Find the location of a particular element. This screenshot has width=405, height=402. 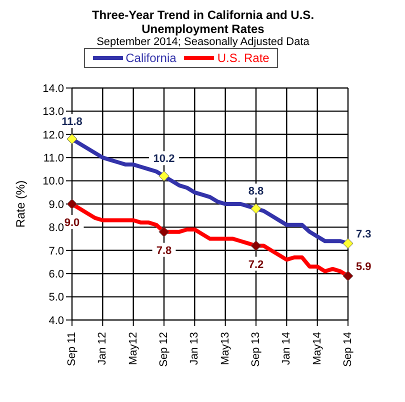

x-tick-label: May13 is located at coordinates (225, 349).